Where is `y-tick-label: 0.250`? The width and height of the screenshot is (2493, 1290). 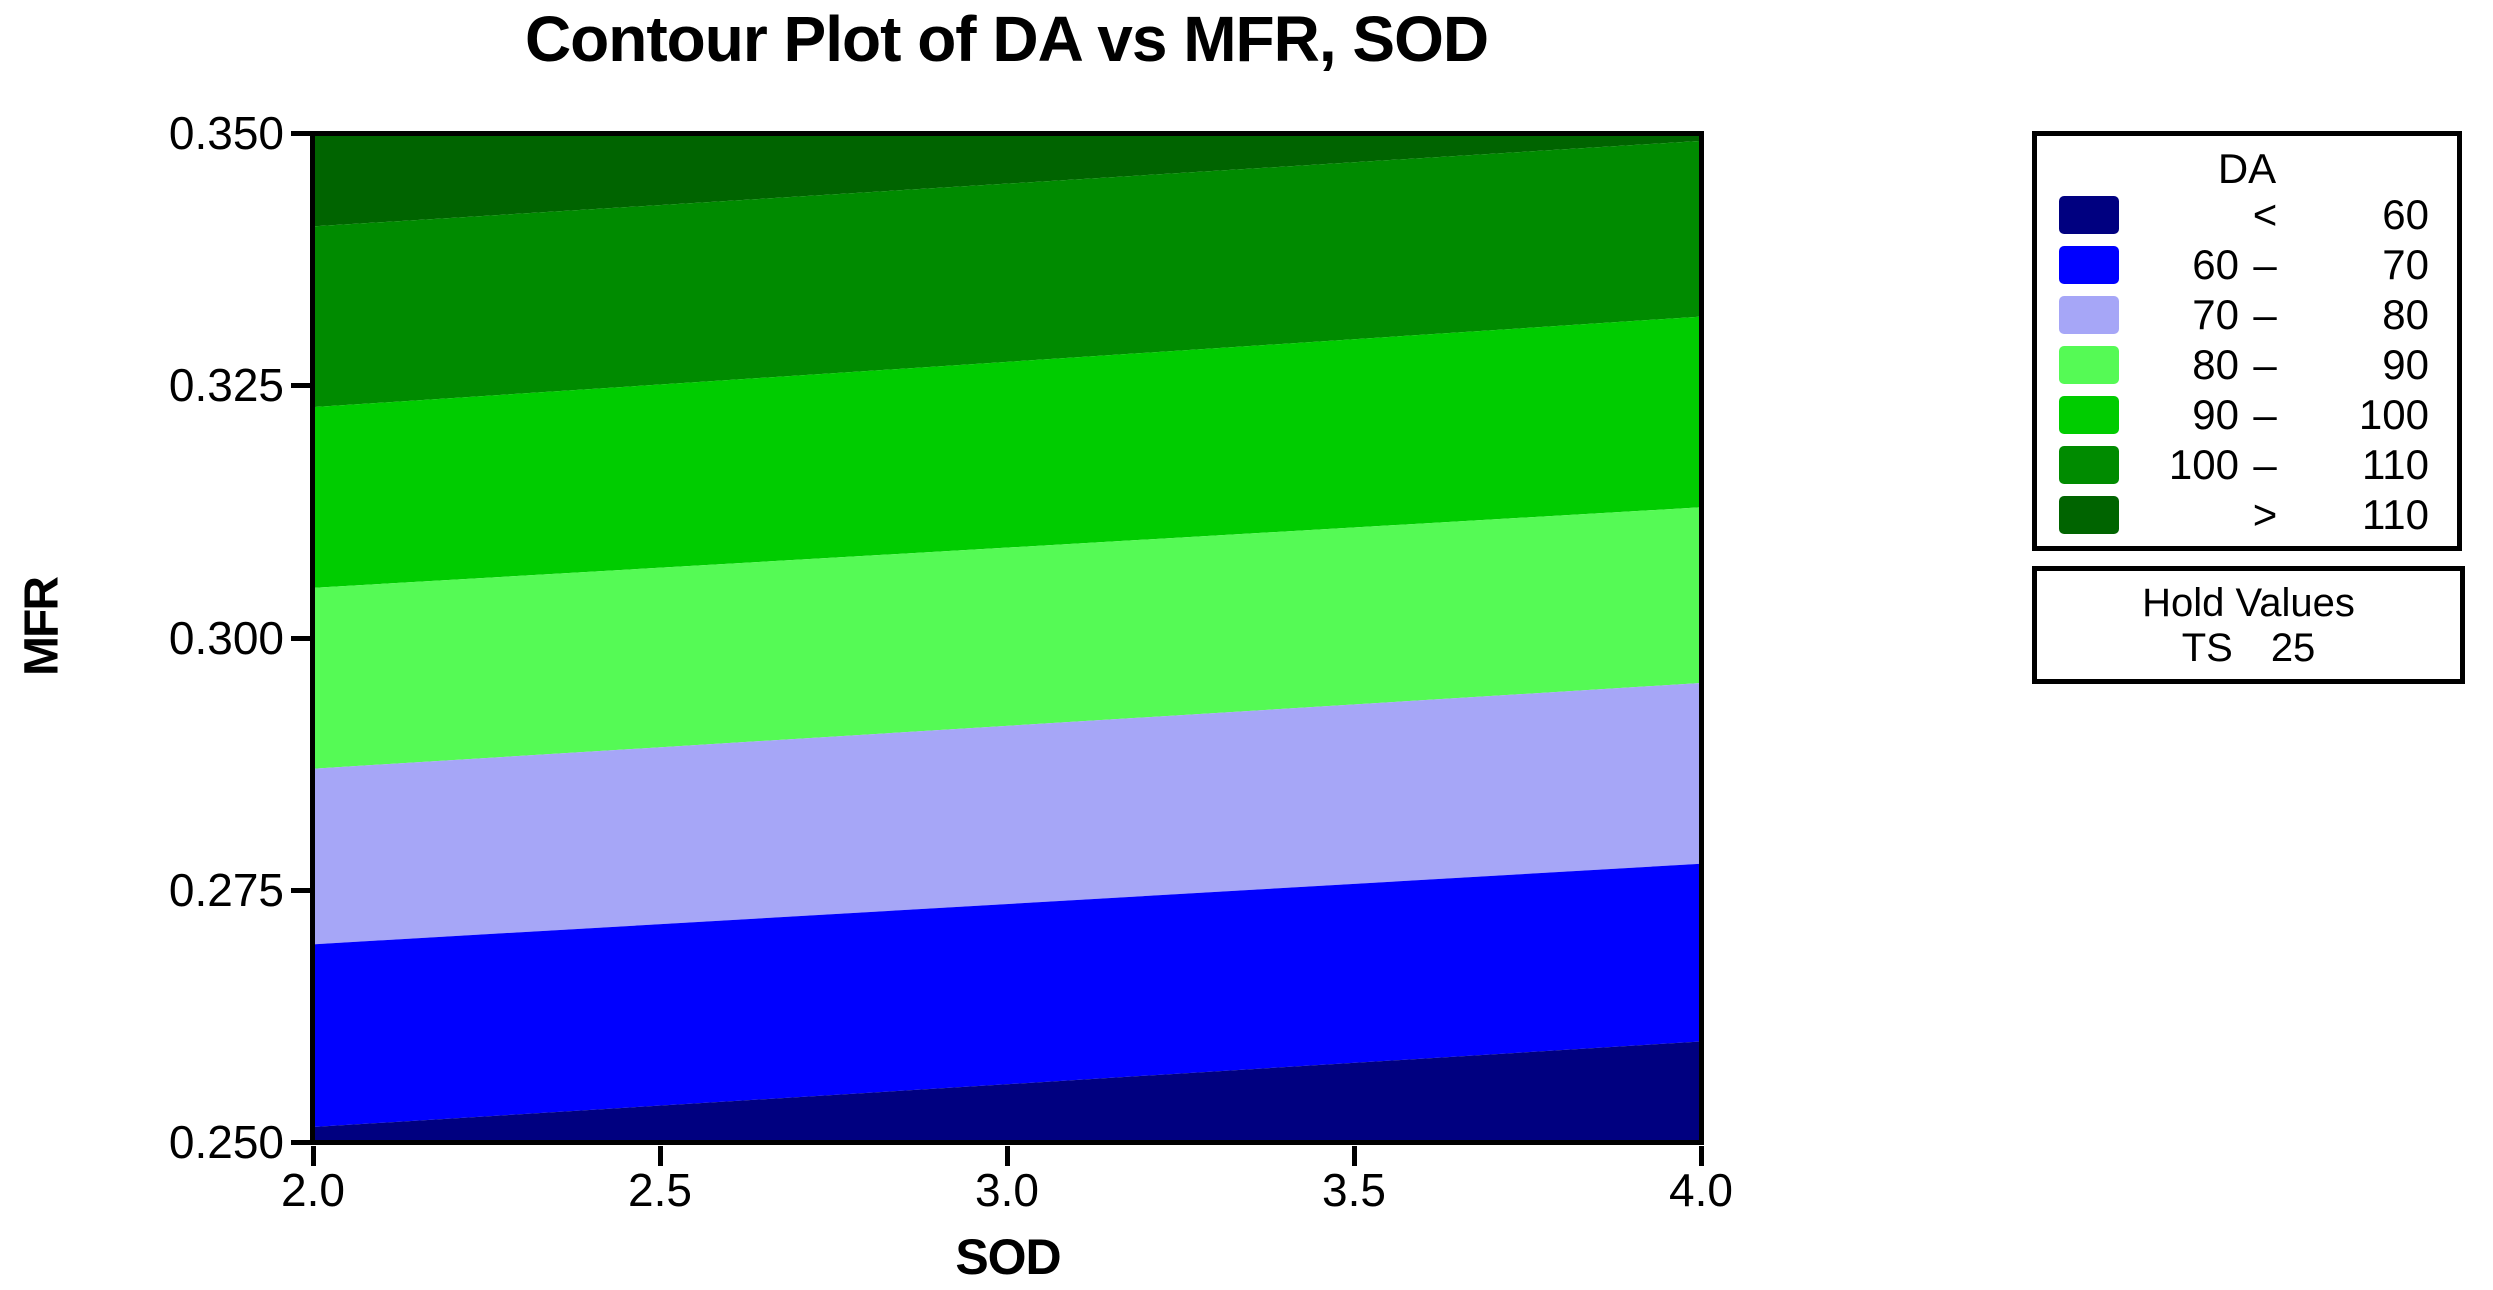 y-tick-label: 0.250 is located at coordinates (226, 1142).